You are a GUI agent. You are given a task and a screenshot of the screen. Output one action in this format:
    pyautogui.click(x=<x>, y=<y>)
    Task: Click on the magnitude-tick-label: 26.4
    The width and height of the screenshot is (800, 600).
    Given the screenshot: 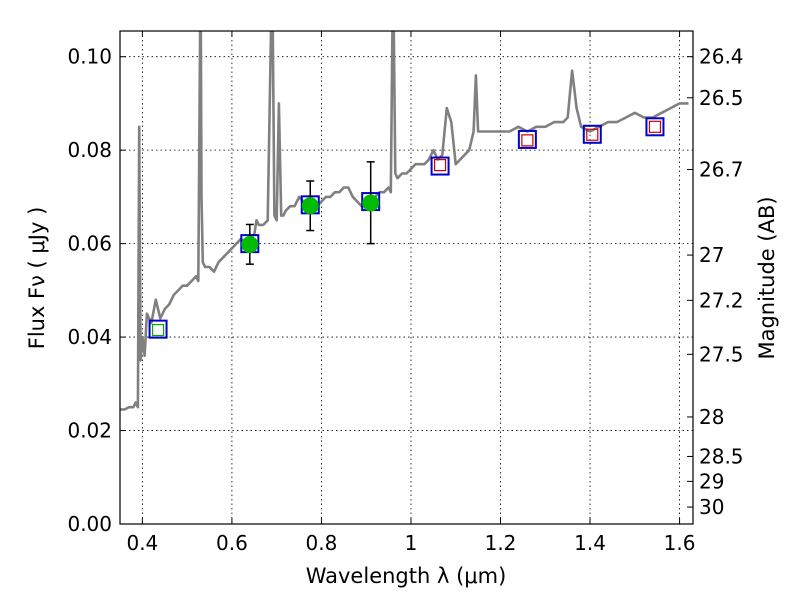 What is the action you would take?
    pyautogui.click(x=721, y=57)
    